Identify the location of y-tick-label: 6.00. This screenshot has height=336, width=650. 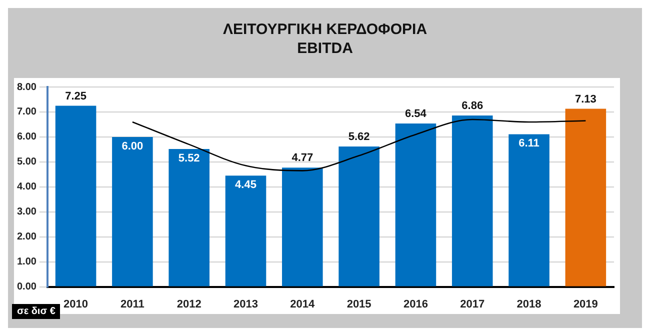
(26, 137).